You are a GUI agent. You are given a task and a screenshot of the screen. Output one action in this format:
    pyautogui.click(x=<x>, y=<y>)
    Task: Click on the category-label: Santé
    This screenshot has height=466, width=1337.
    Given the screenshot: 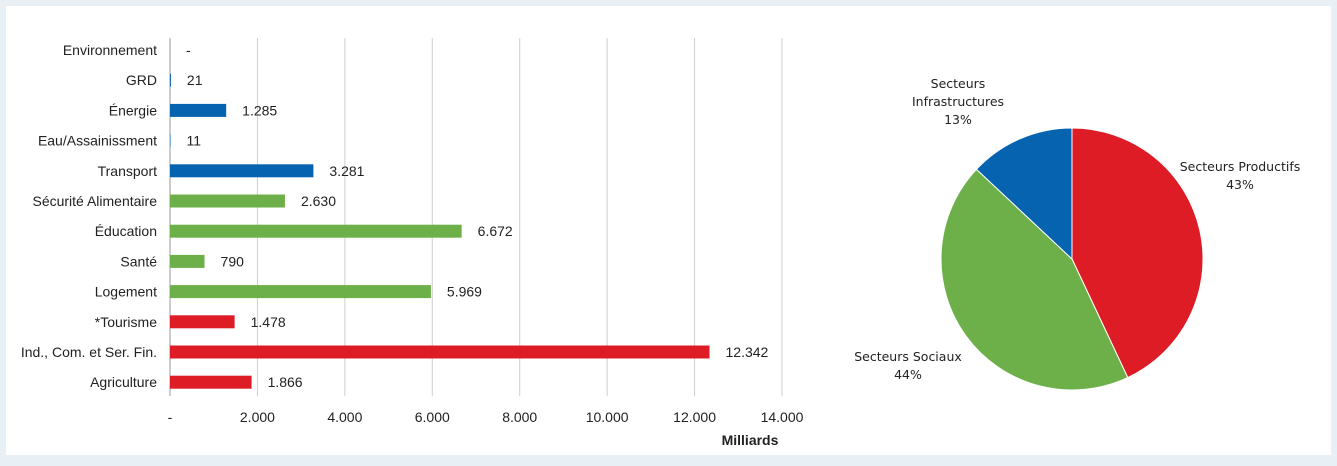 What is the action you would take?
    pyautogui.click(x=138, y=261)
    